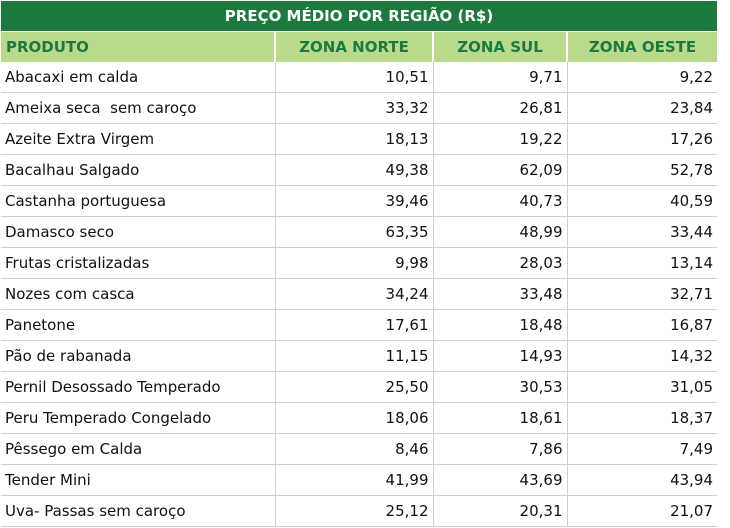 This screenshot has width=730, height=528. I want to click on table-row: Abacaxi em calda 10,51 9,71 9,22, so click(359, 77).